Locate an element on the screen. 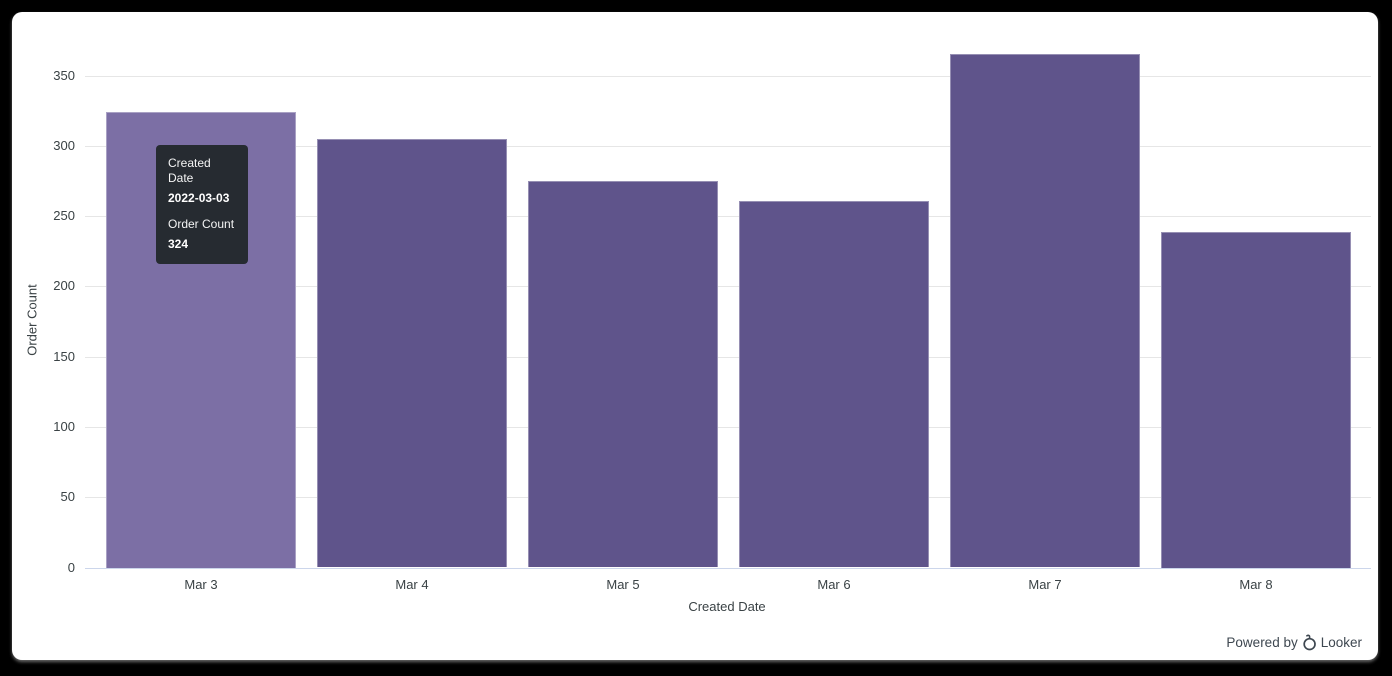  powered-by-looker: Powered by Looker is located at coordinates (1294, 642).